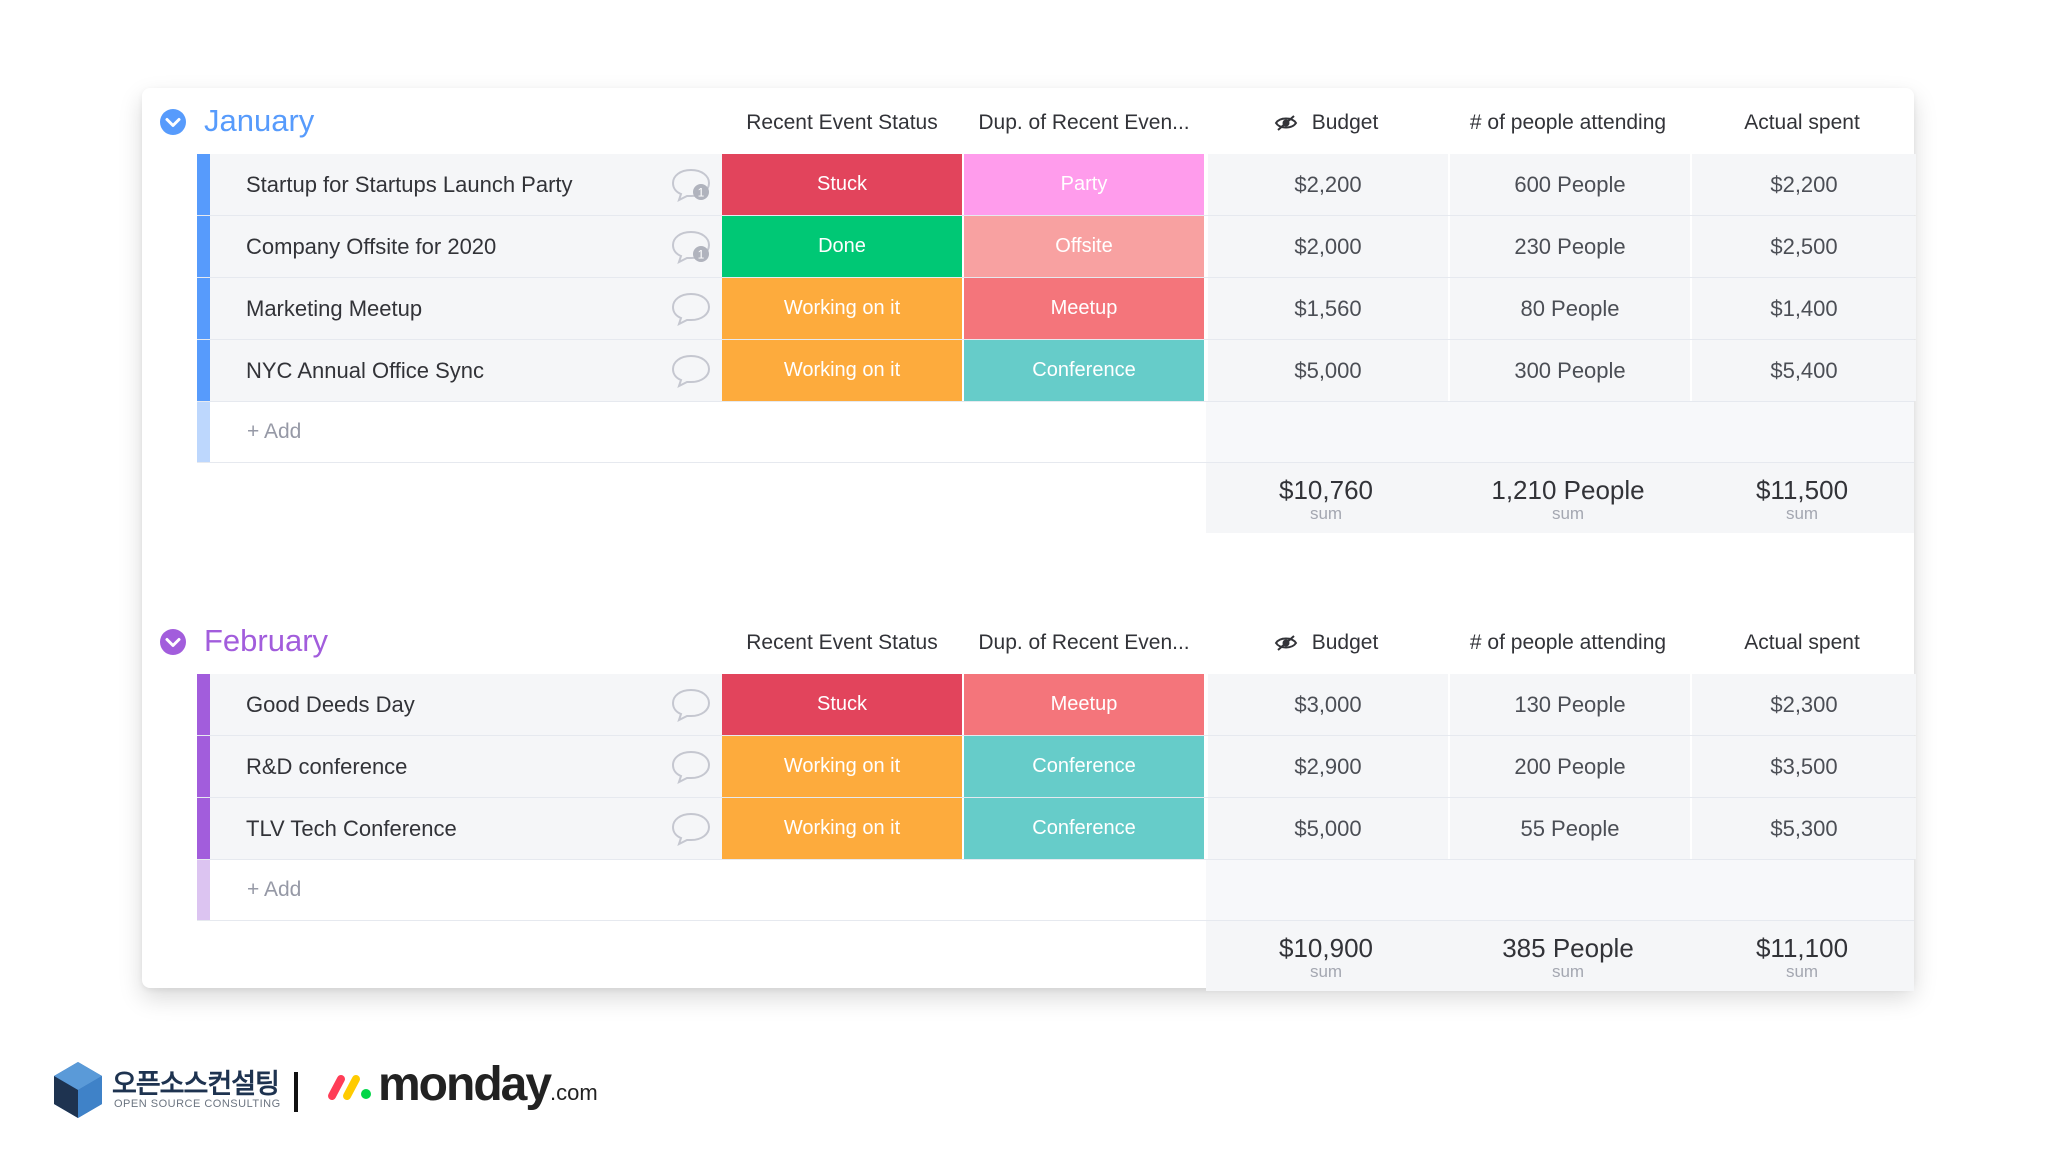  I want to click on budget-cell: $2,000, so click(1327, 246).